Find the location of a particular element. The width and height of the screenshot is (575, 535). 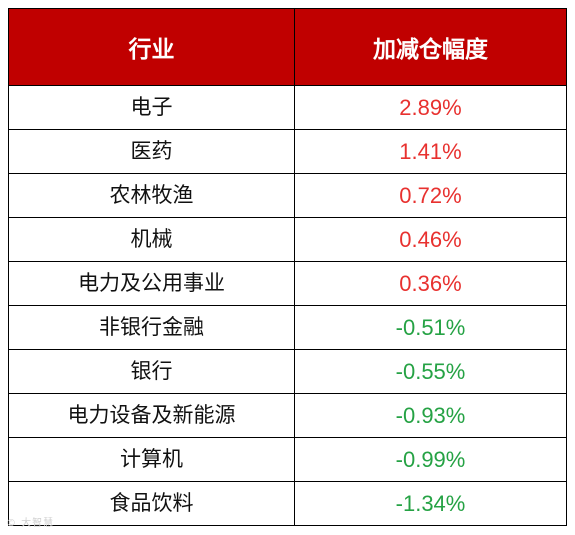

change-cell: 0.72% is located at coordinates (430, 195).